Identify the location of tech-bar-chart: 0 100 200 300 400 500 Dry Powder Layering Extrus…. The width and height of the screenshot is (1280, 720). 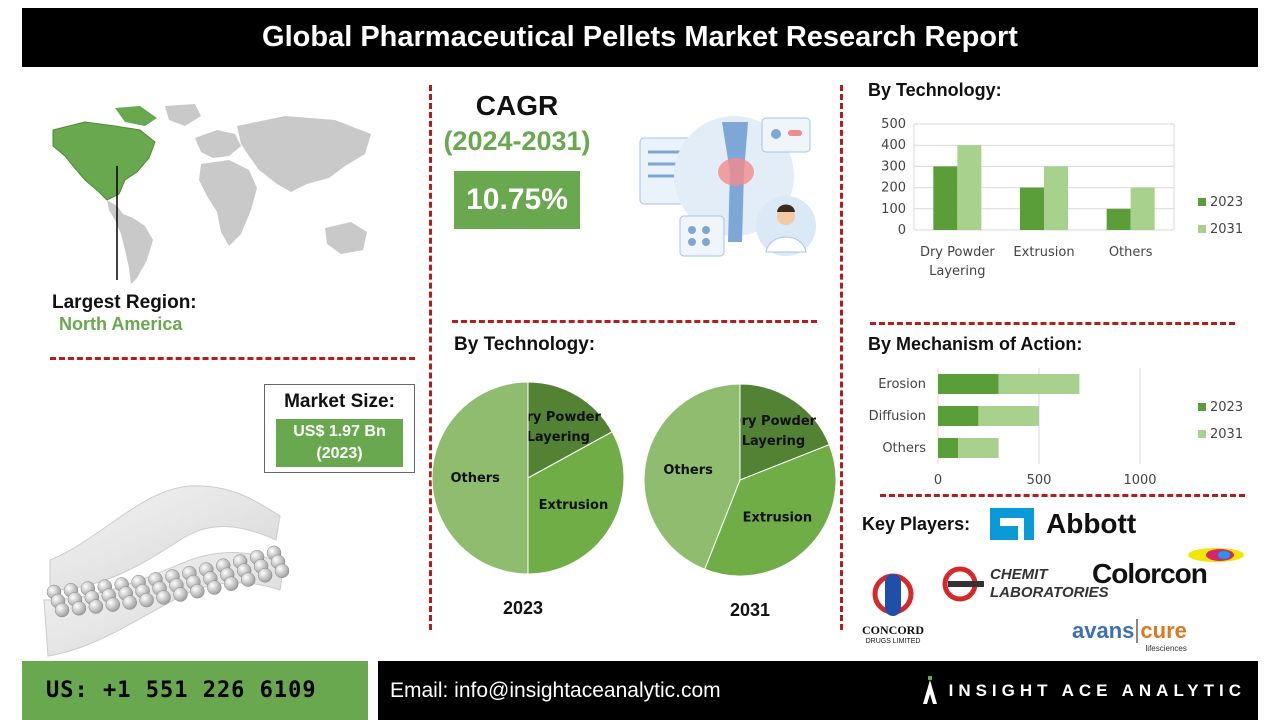
(1062, 198).